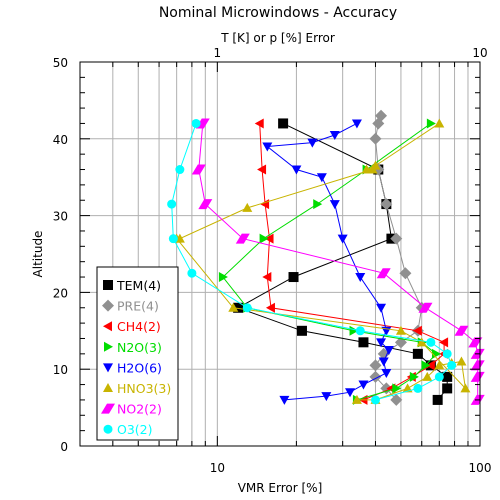 The width and height of the screenshot is (500, 500). What do you see at coordinates (398, 257) in the screenshot?
I see `series-pre4` at bounding box center [398, 257].